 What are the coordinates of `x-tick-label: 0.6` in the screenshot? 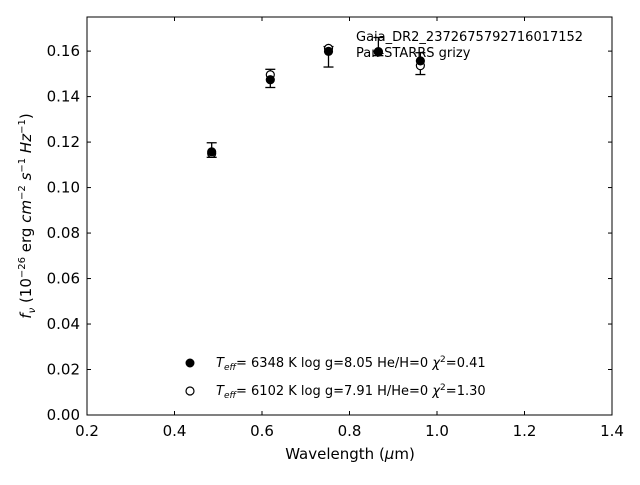 It's located at (262, 431).